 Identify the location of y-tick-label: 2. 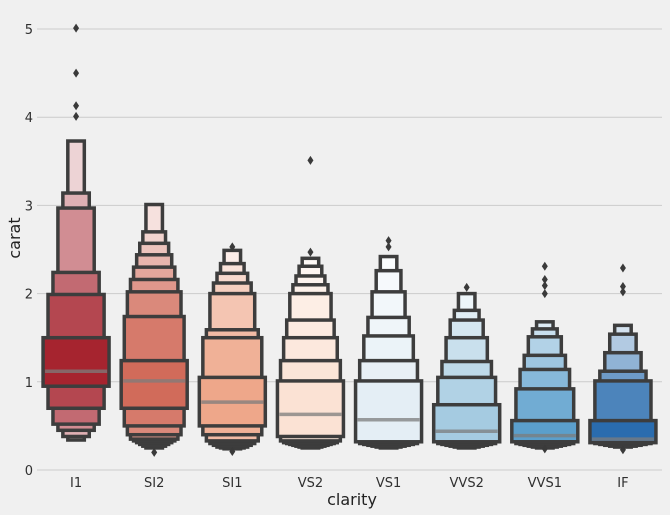
(29, 295).